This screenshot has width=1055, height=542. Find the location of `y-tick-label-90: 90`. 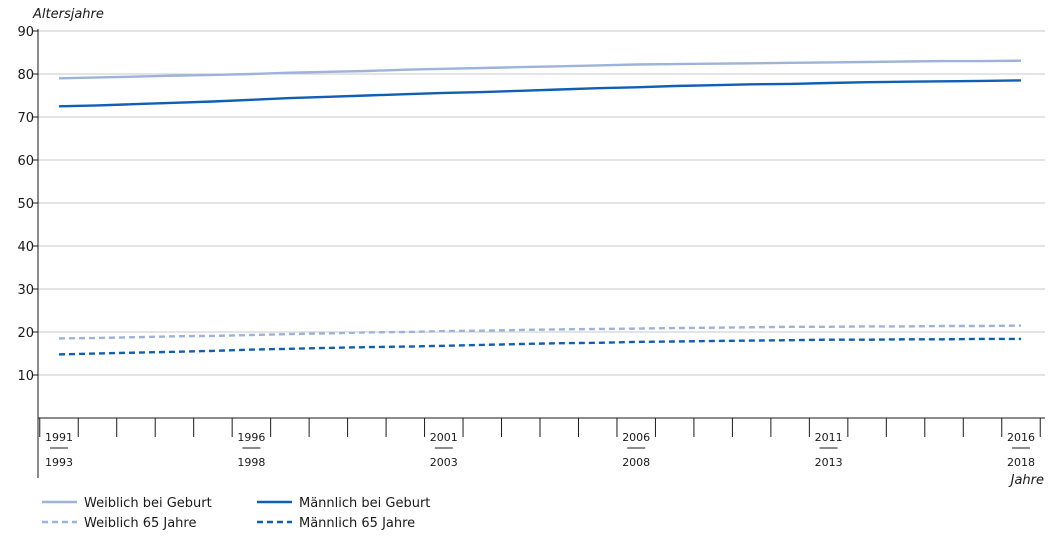

y-tick-label-90: 90 is located at coordinates (25, 32).